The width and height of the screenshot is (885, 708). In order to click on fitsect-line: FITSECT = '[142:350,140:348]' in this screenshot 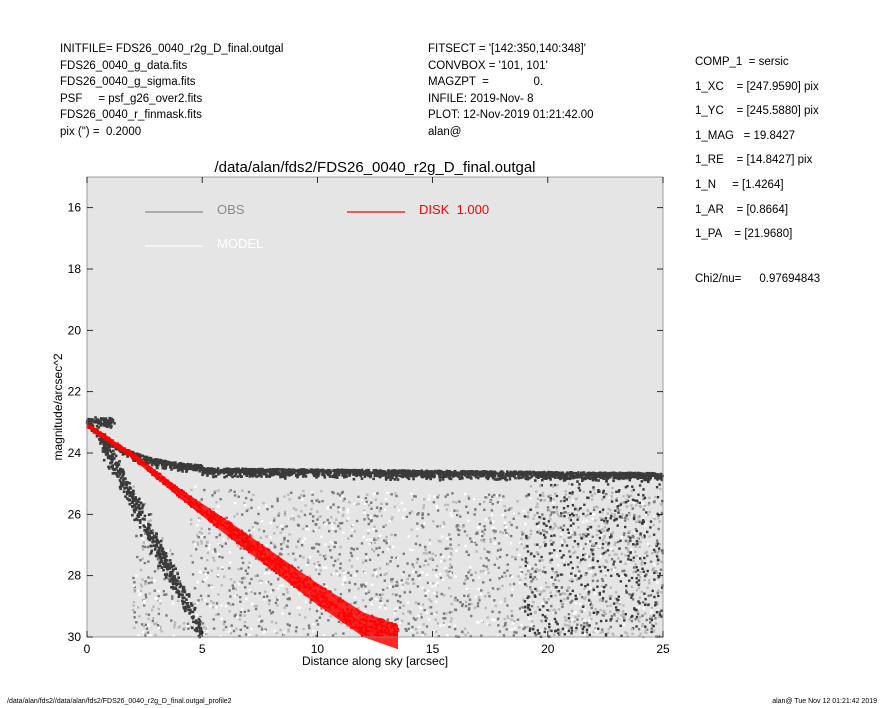, I will do `click(507, 49)`.